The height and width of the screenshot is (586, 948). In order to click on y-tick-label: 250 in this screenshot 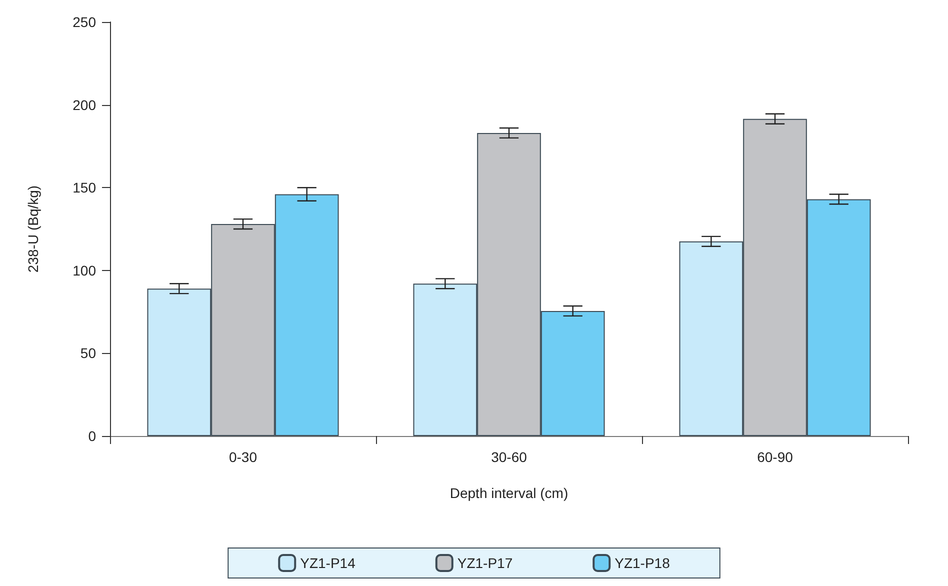, I will do `click(84, 22)`.